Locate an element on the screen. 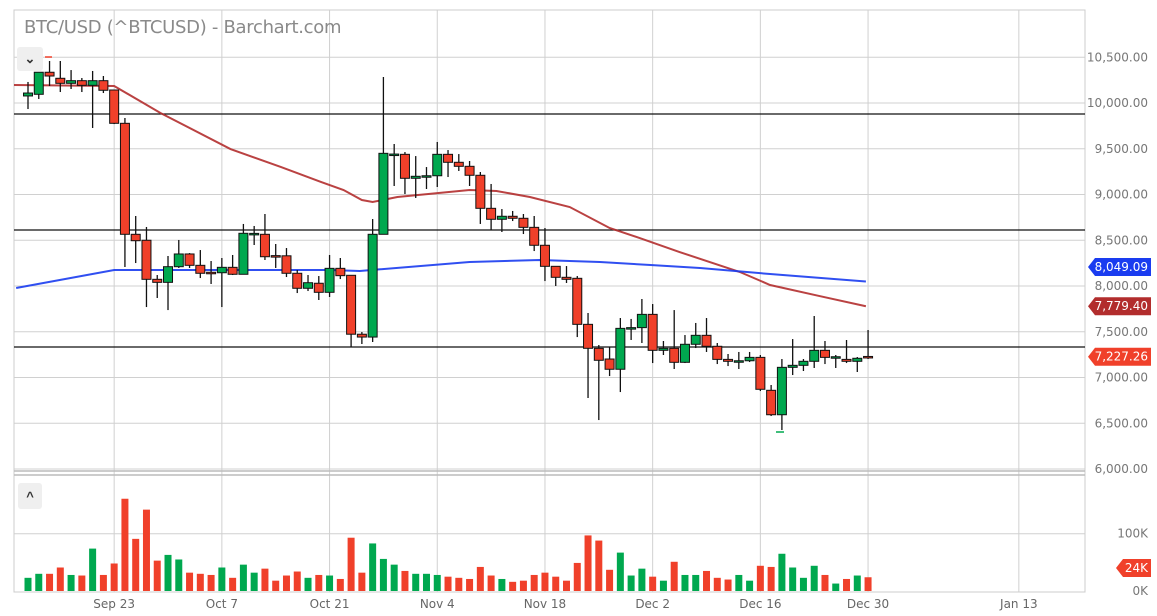 The width and height of the screenshot is (1157, 616). volume-tick-label: 100K is located at coordinates (1133, 534).